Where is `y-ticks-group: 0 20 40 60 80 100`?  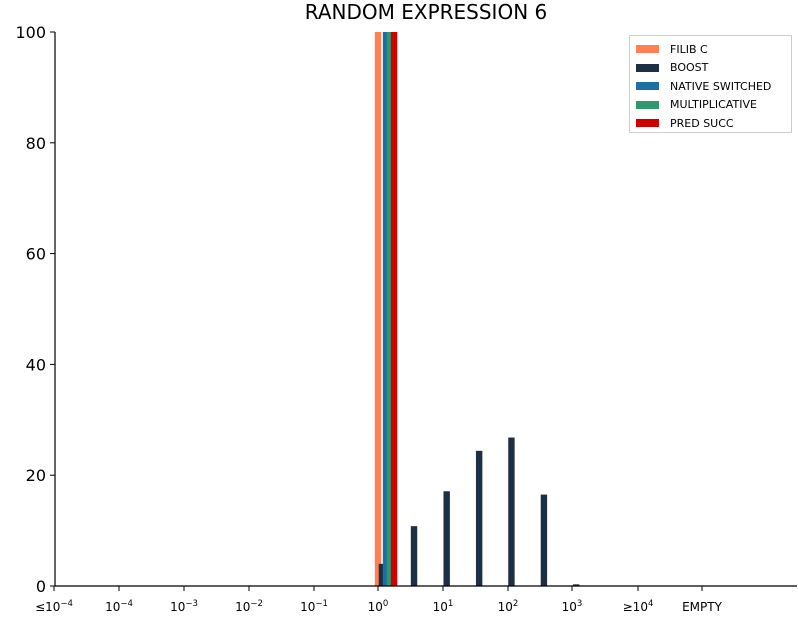
y-ticks-group: 0 20 40 60 80 100 is located at coordinates (35, 309).